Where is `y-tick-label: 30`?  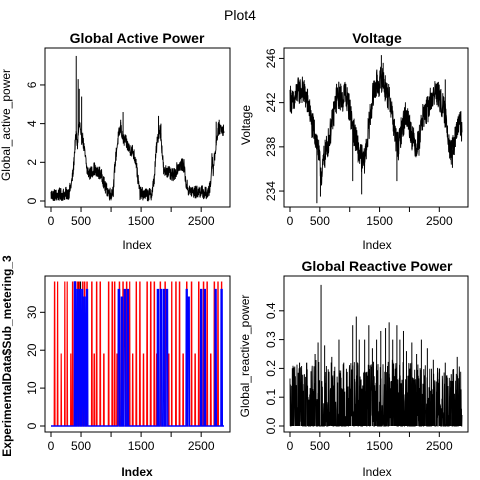 y-tick-label: 30 is located at coordinates (32, 312).